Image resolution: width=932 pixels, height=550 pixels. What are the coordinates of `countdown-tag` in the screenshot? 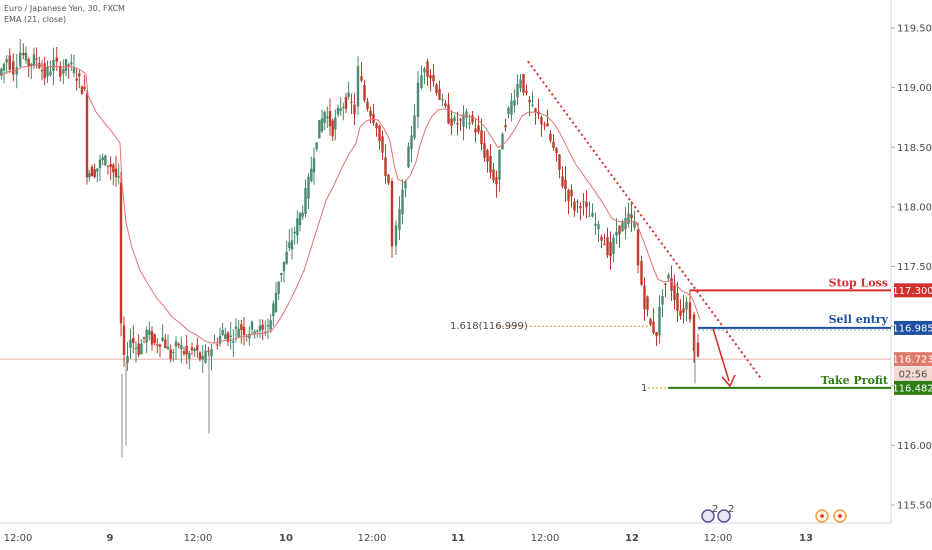 It's located at (913, 374).